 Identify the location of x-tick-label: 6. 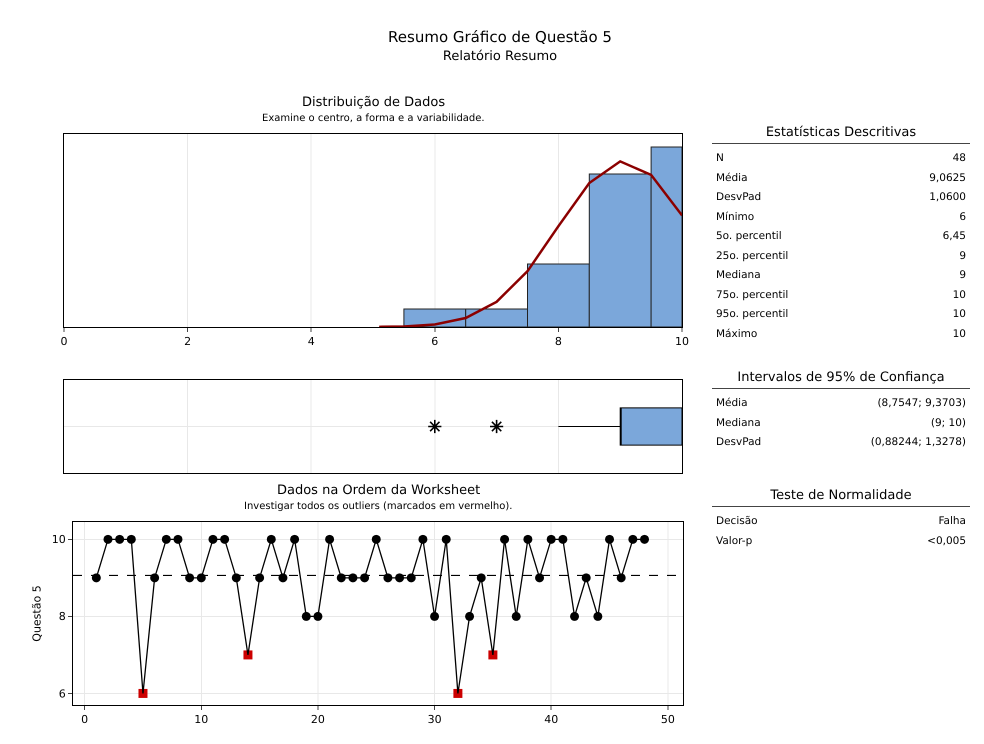
(434, 341).